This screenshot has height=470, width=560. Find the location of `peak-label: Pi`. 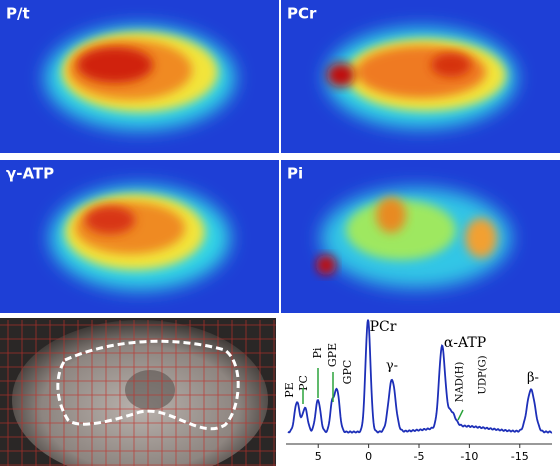

peak-label: Pi is located at coordinates (317, 352).